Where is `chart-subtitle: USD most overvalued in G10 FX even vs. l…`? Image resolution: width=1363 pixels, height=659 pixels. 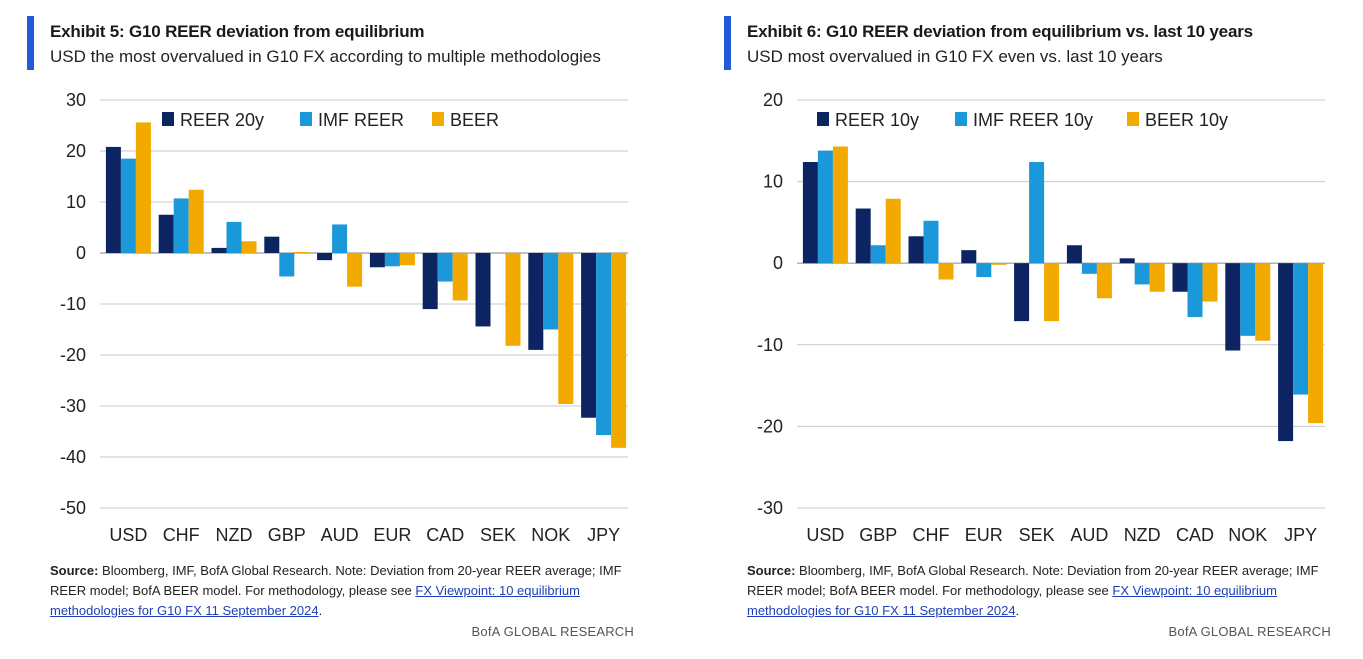 chart-subtitle: USD most overvalued in G10 FX even vs. l… is located at coordinates (955, 56).